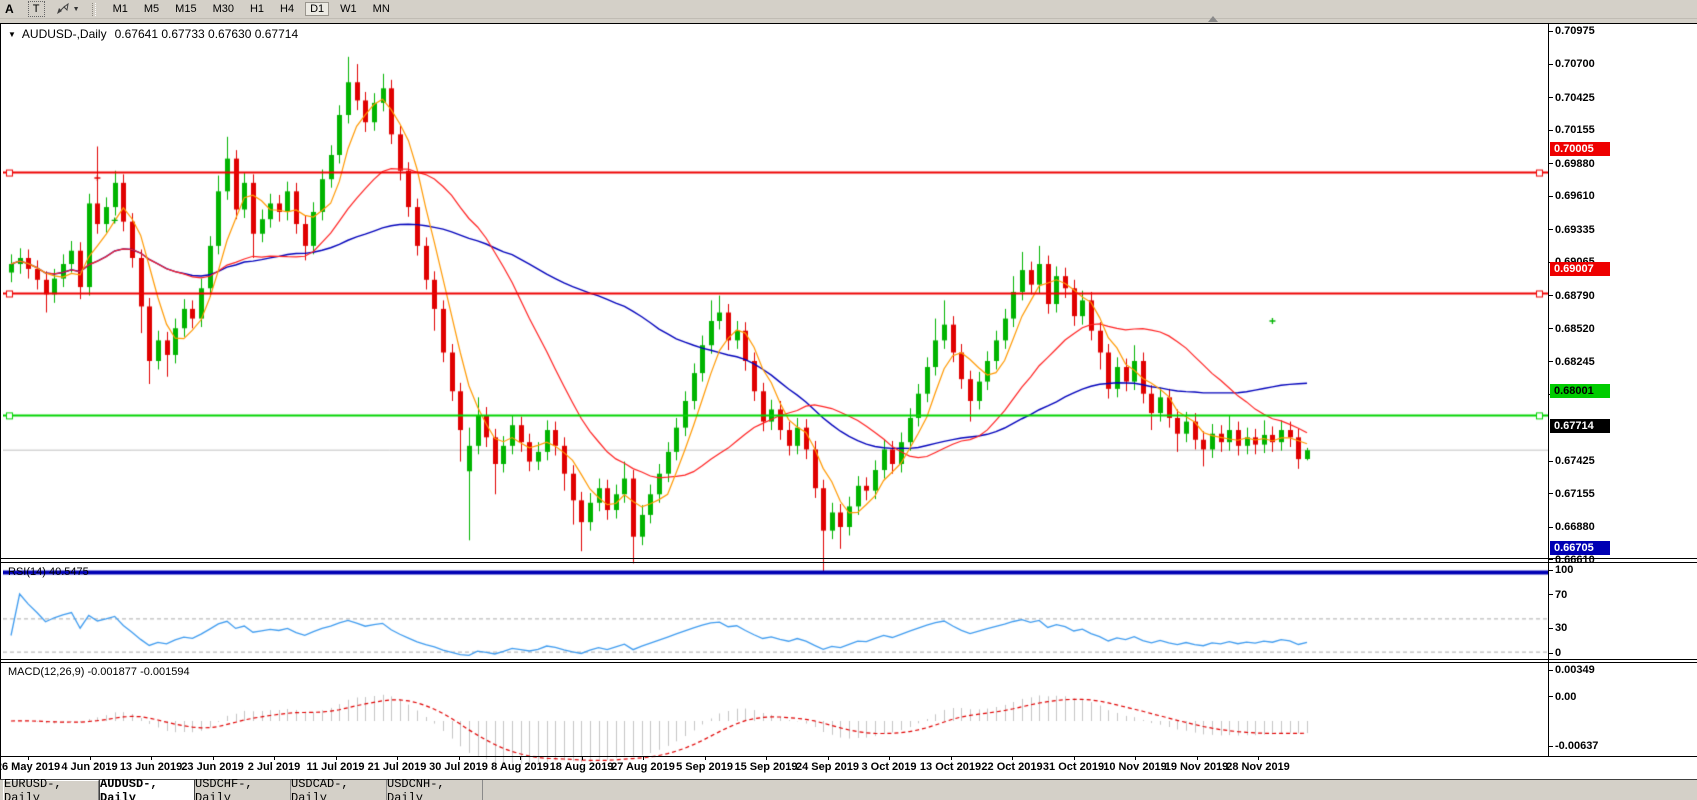 The width and height of the screenshot is (1697, 800). Describe the element at coordinates (62, 8) in the screenshot. I see `cursor-arrows-icon` at that location.